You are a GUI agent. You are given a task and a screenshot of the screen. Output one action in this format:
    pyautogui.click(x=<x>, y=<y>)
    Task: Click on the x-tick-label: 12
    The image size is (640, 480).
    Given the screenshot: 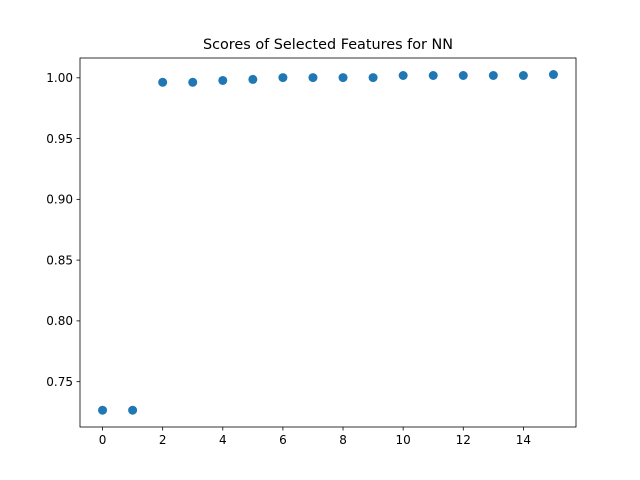 What is the action you would take?
    pyautogui.click(x=463, y=440)
    